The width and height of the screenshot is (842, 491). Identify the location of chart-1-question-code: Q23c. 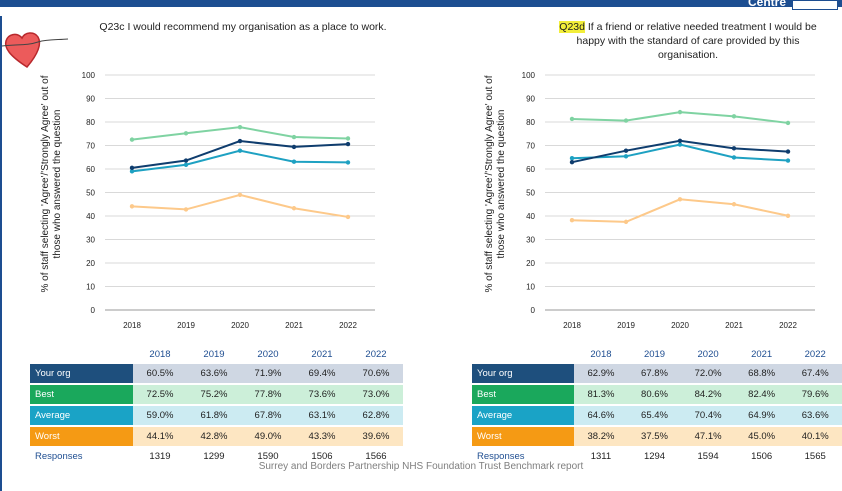
(112, 27).